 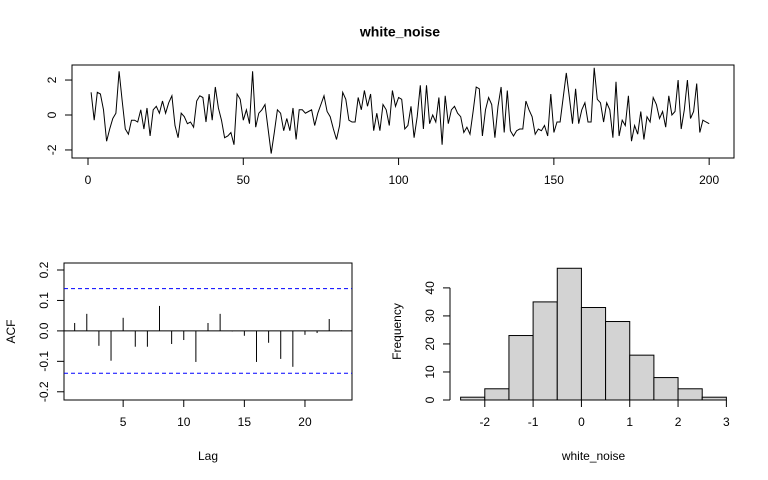 I want to click on y-tick-label: -0.2, so click(x=44, y=391).